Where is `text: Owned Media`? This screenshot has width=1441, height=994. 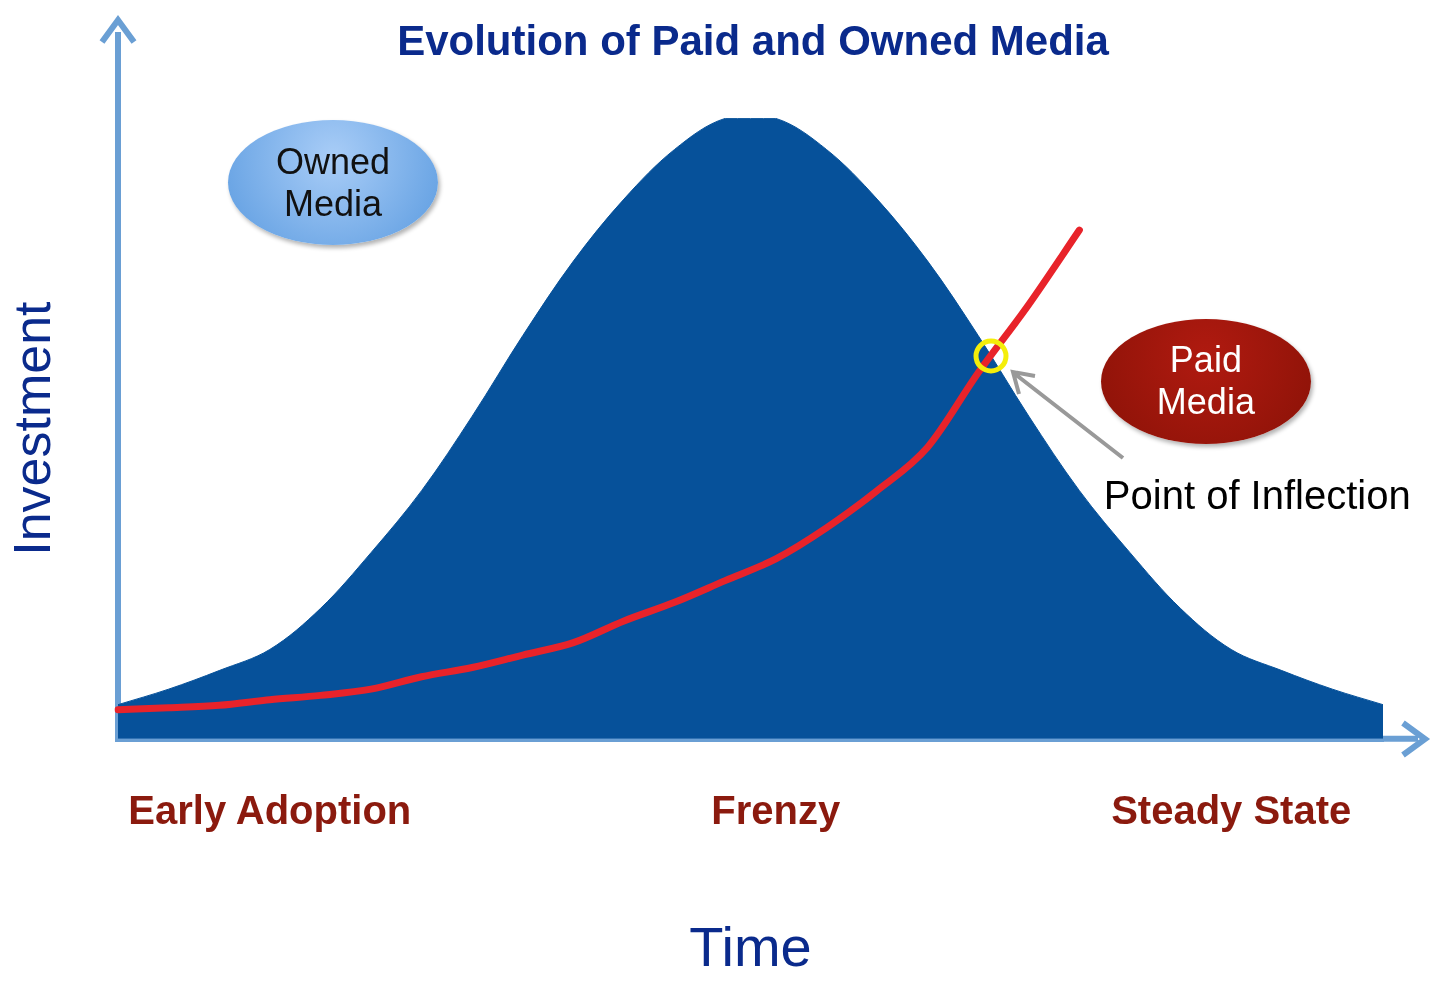
text: Owned Media is located at coordinates (333, 182).